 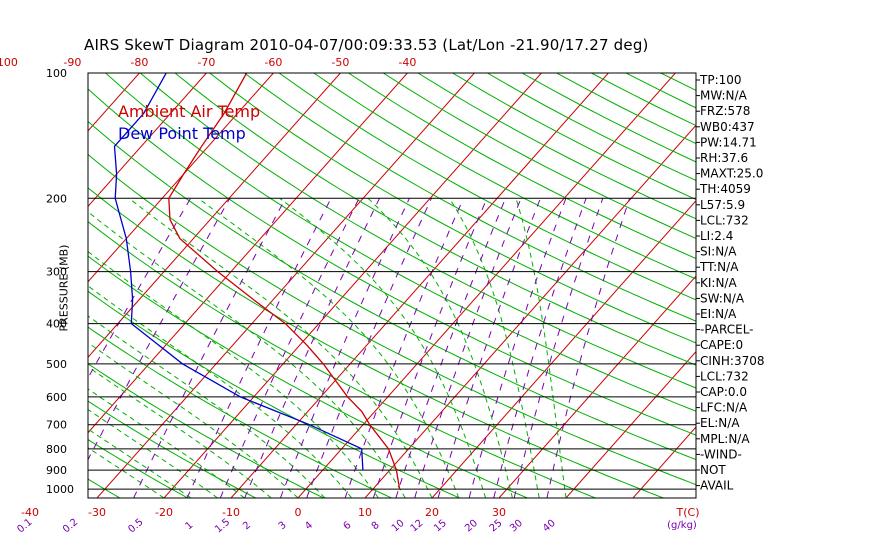 I want to click on mixing-ratio-label: 12, so click(x=417, y=526).